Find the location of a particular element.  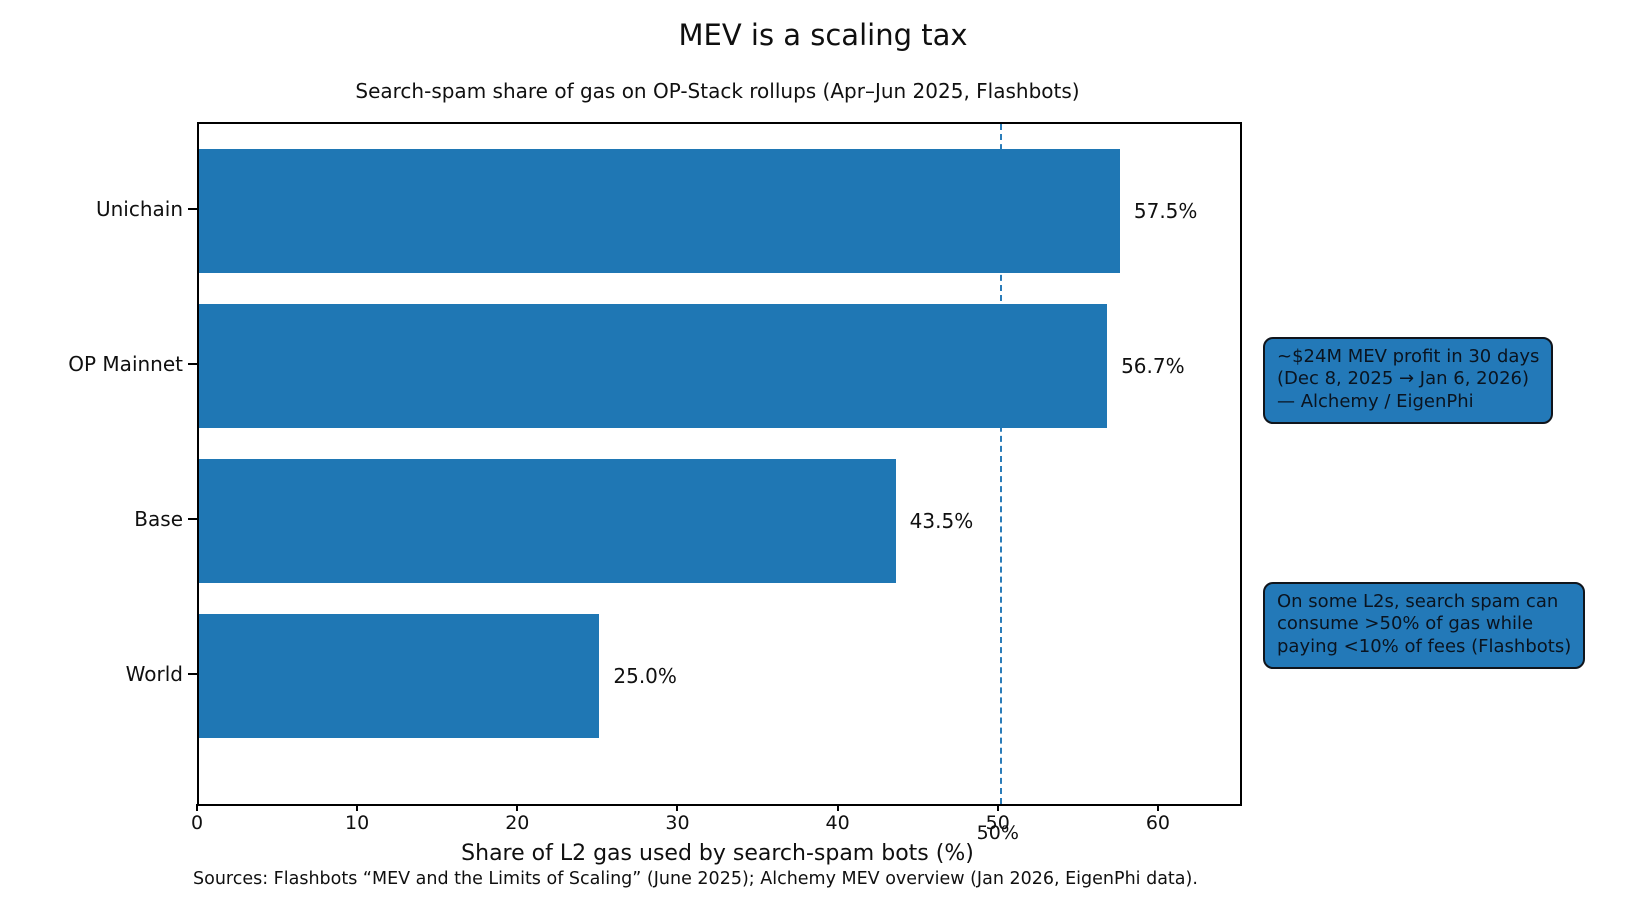

figure-title: MEV is a scaling tax is located at coordinates (823, 35).